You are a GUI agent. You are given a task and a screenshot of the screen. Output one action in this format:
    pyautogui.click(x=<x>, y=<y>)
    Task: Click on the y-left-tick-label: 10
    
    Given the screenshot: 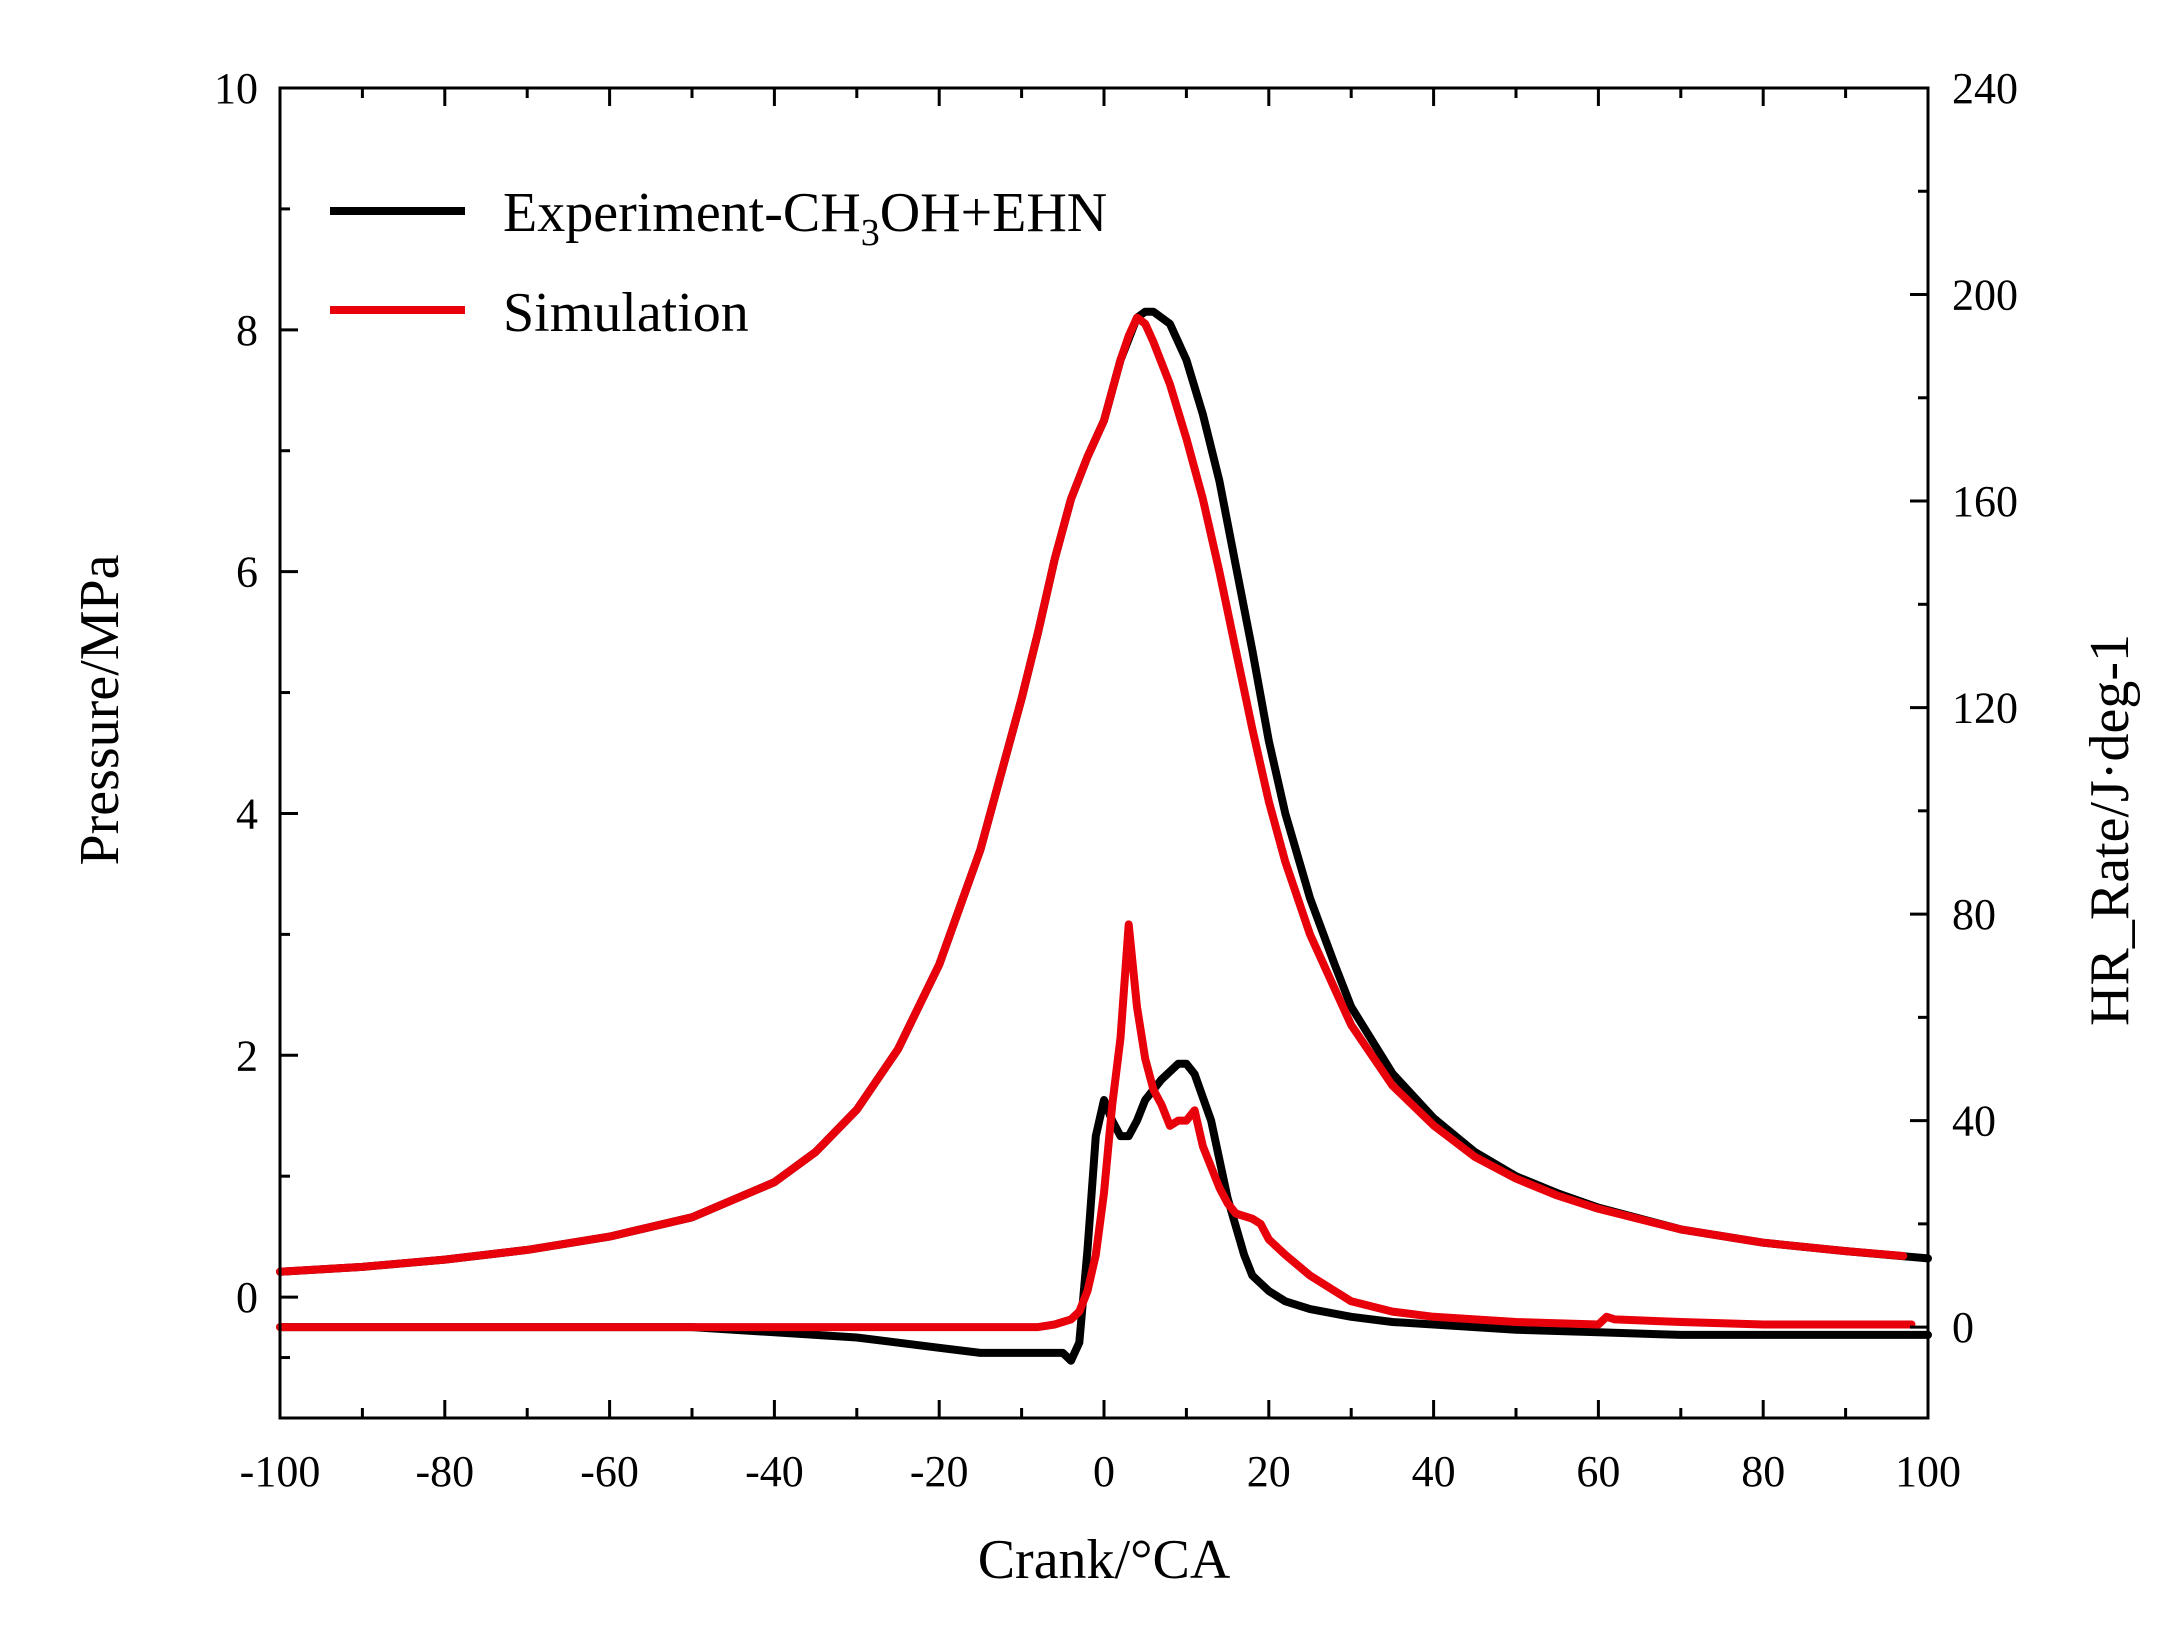 What is the action you would take?
    pyautogui.click(x=236, y=88)
    